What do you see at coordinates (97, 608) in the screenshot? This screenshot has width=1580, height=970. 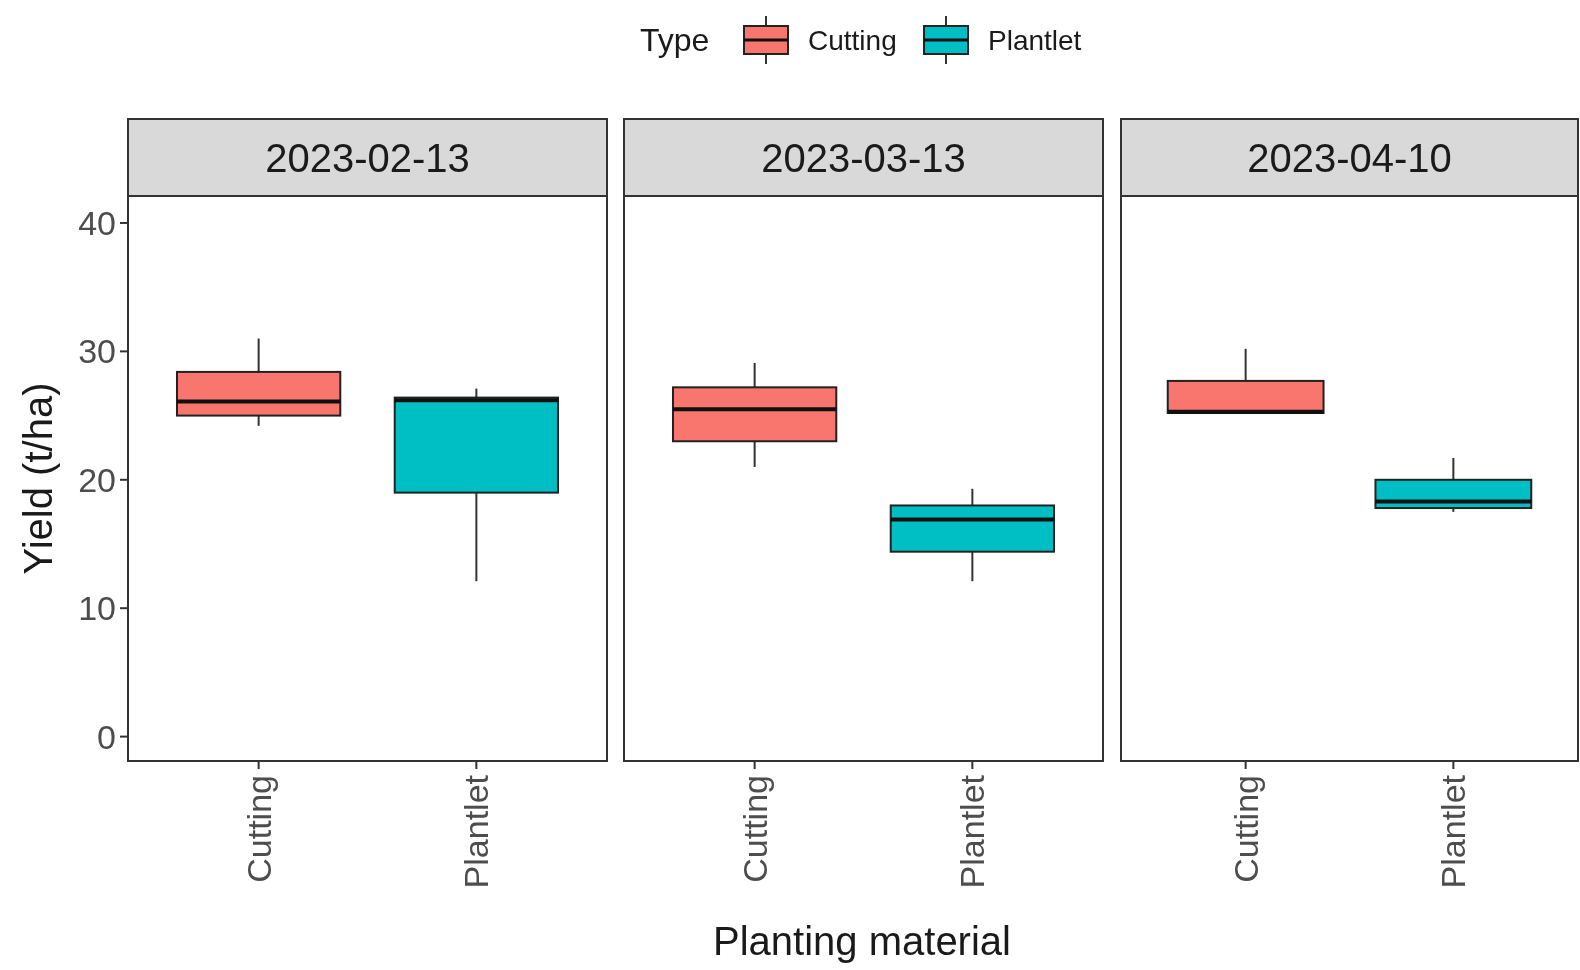 I see `y-tick-label: 10` at bounding box center [97, 608].